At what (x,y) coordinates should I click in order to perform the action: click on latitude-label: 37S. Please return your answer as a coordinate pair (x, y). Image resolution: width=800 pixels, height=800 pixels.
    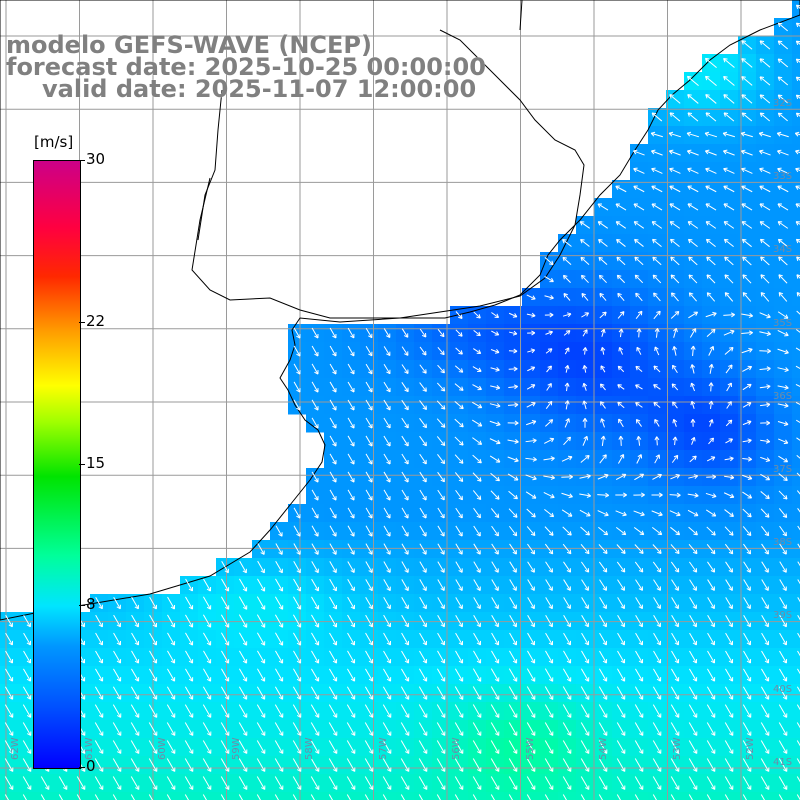
    Looking at the image, I should click on (783, 469).